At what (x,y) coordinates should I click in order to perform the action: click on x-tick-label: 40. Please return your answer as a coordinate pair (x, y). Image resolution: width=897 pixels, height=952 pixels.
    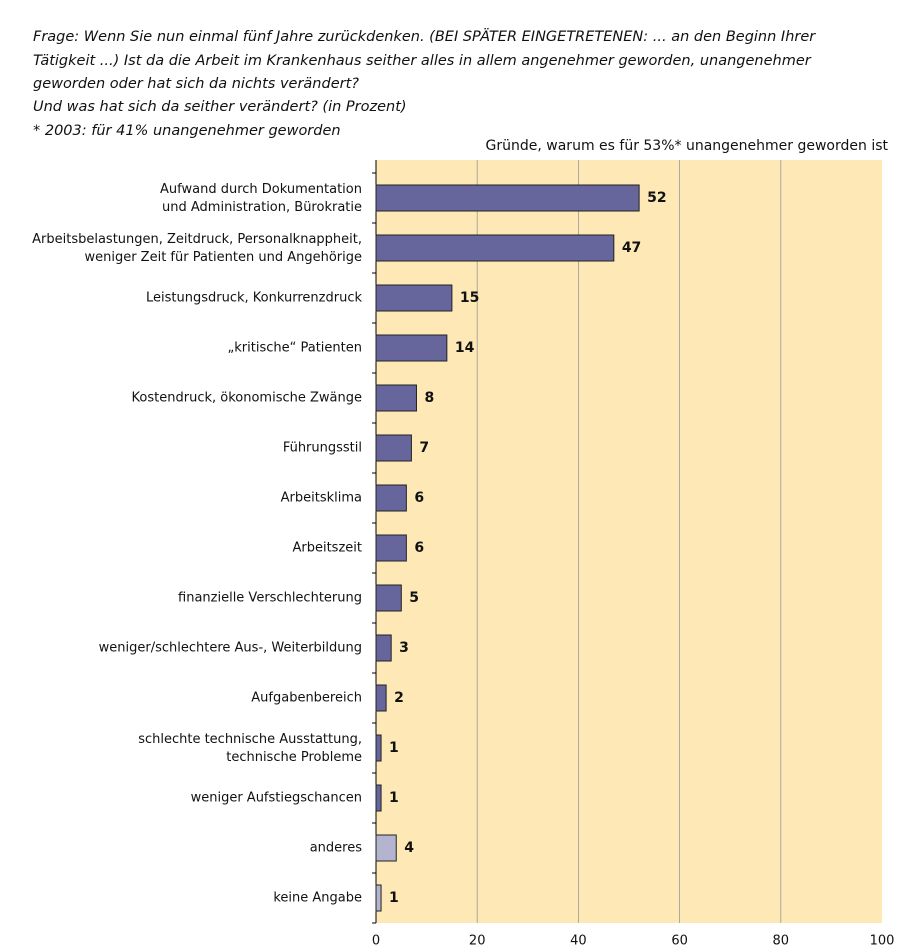
    Looking at the image, I should click on (578, 941).